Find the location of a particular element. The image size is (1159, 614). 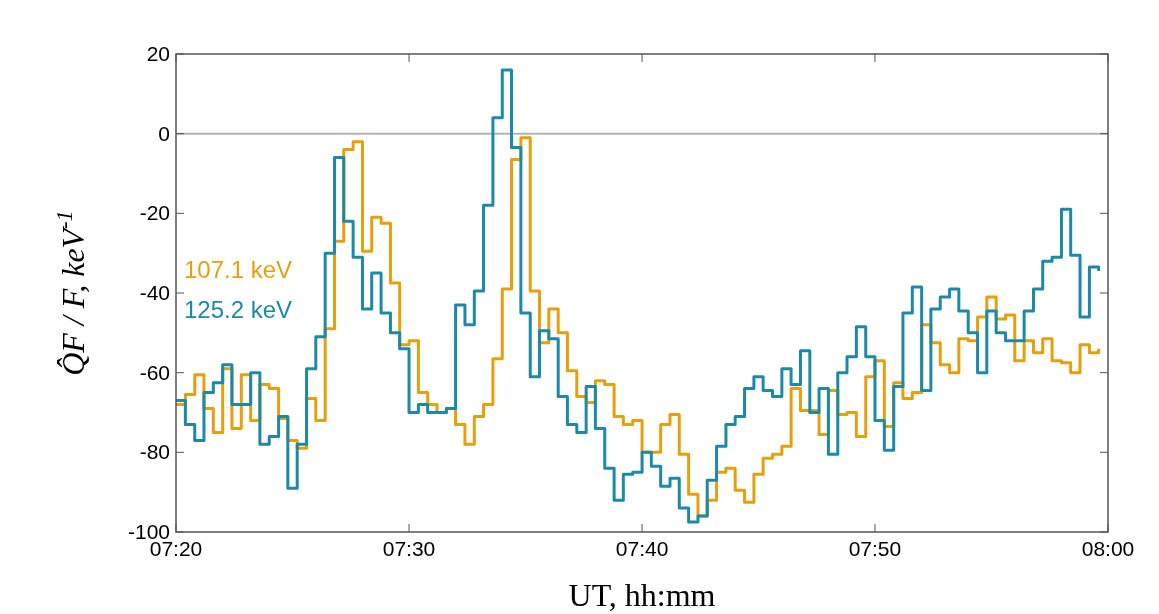

series-label: 125.2 keV is located at coordinates (238, 309).